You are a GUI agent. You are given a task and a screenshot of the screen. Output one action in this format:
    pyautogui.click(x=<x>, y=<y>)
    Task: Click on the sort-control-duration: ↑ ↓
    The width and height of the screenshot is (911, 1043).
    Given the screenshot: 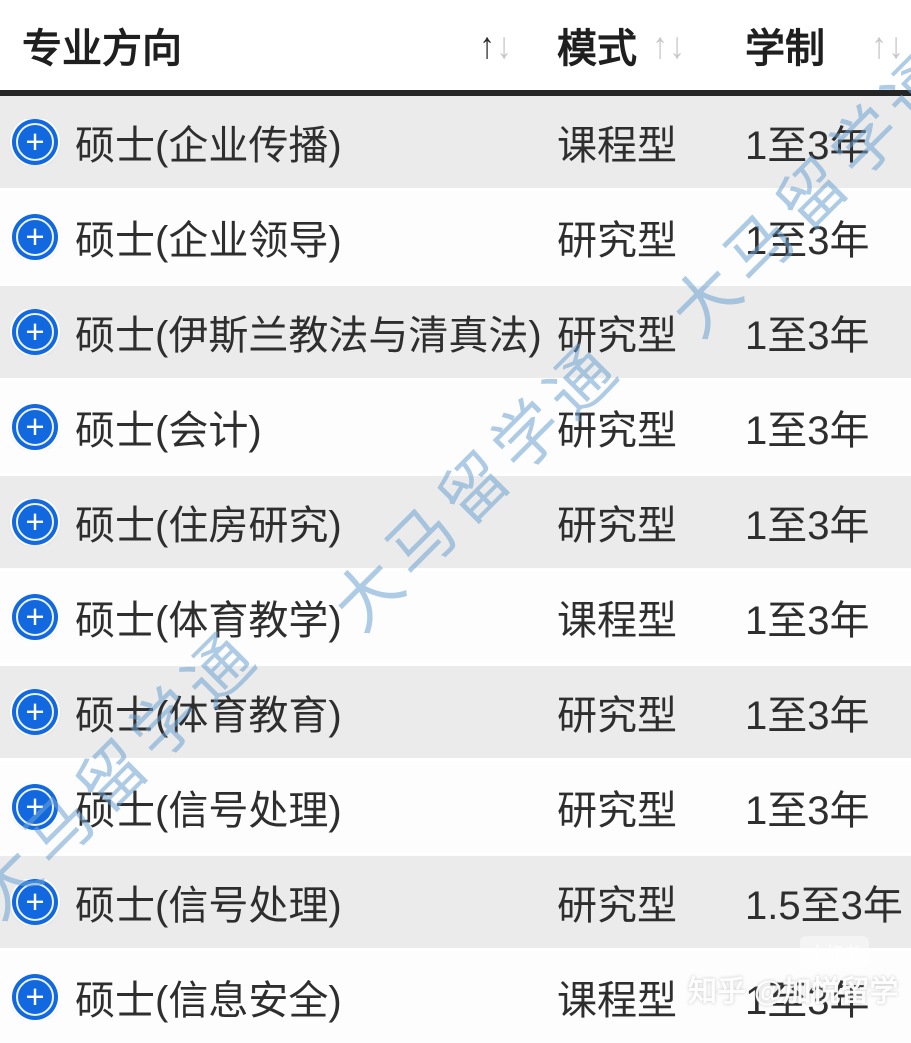 What is the action you would take?
    pyautogui.click(x=886, y=45)
    